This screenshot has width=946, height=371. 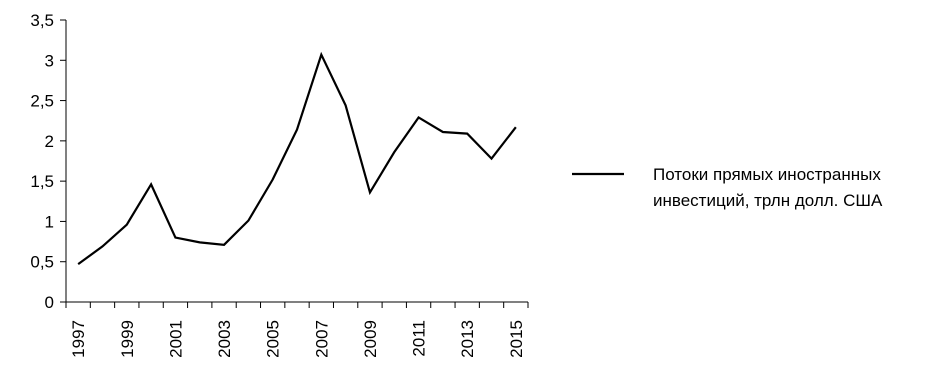 I want to click on x-tick-label: 2015, so click(x=516, y=339).